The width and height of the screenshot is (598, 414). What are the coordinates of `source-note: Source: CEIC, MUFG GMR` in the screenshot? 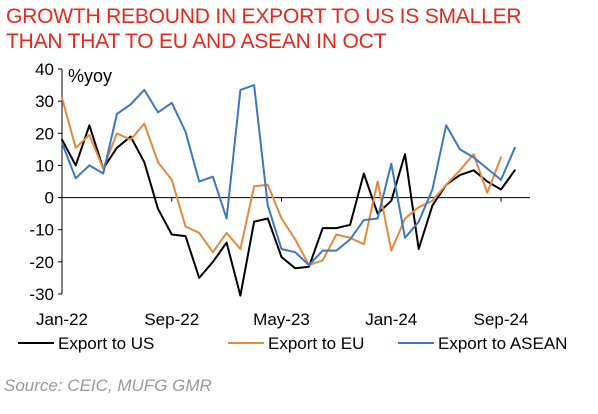 It's located at (108, 385).